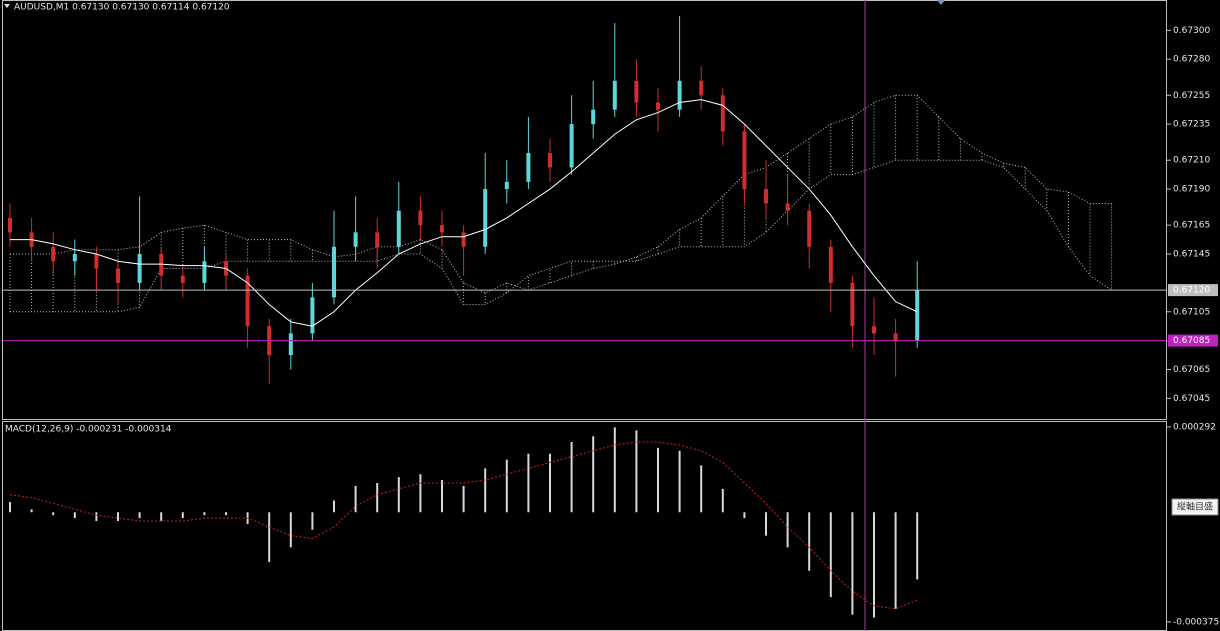 The height and width of the screenshot is (631, 1220). Describe the element at coordinates (88, 430) in the screenshot. I see `macd-header: MACD(12,26,9) -0.000231 -0.000314` at that location.